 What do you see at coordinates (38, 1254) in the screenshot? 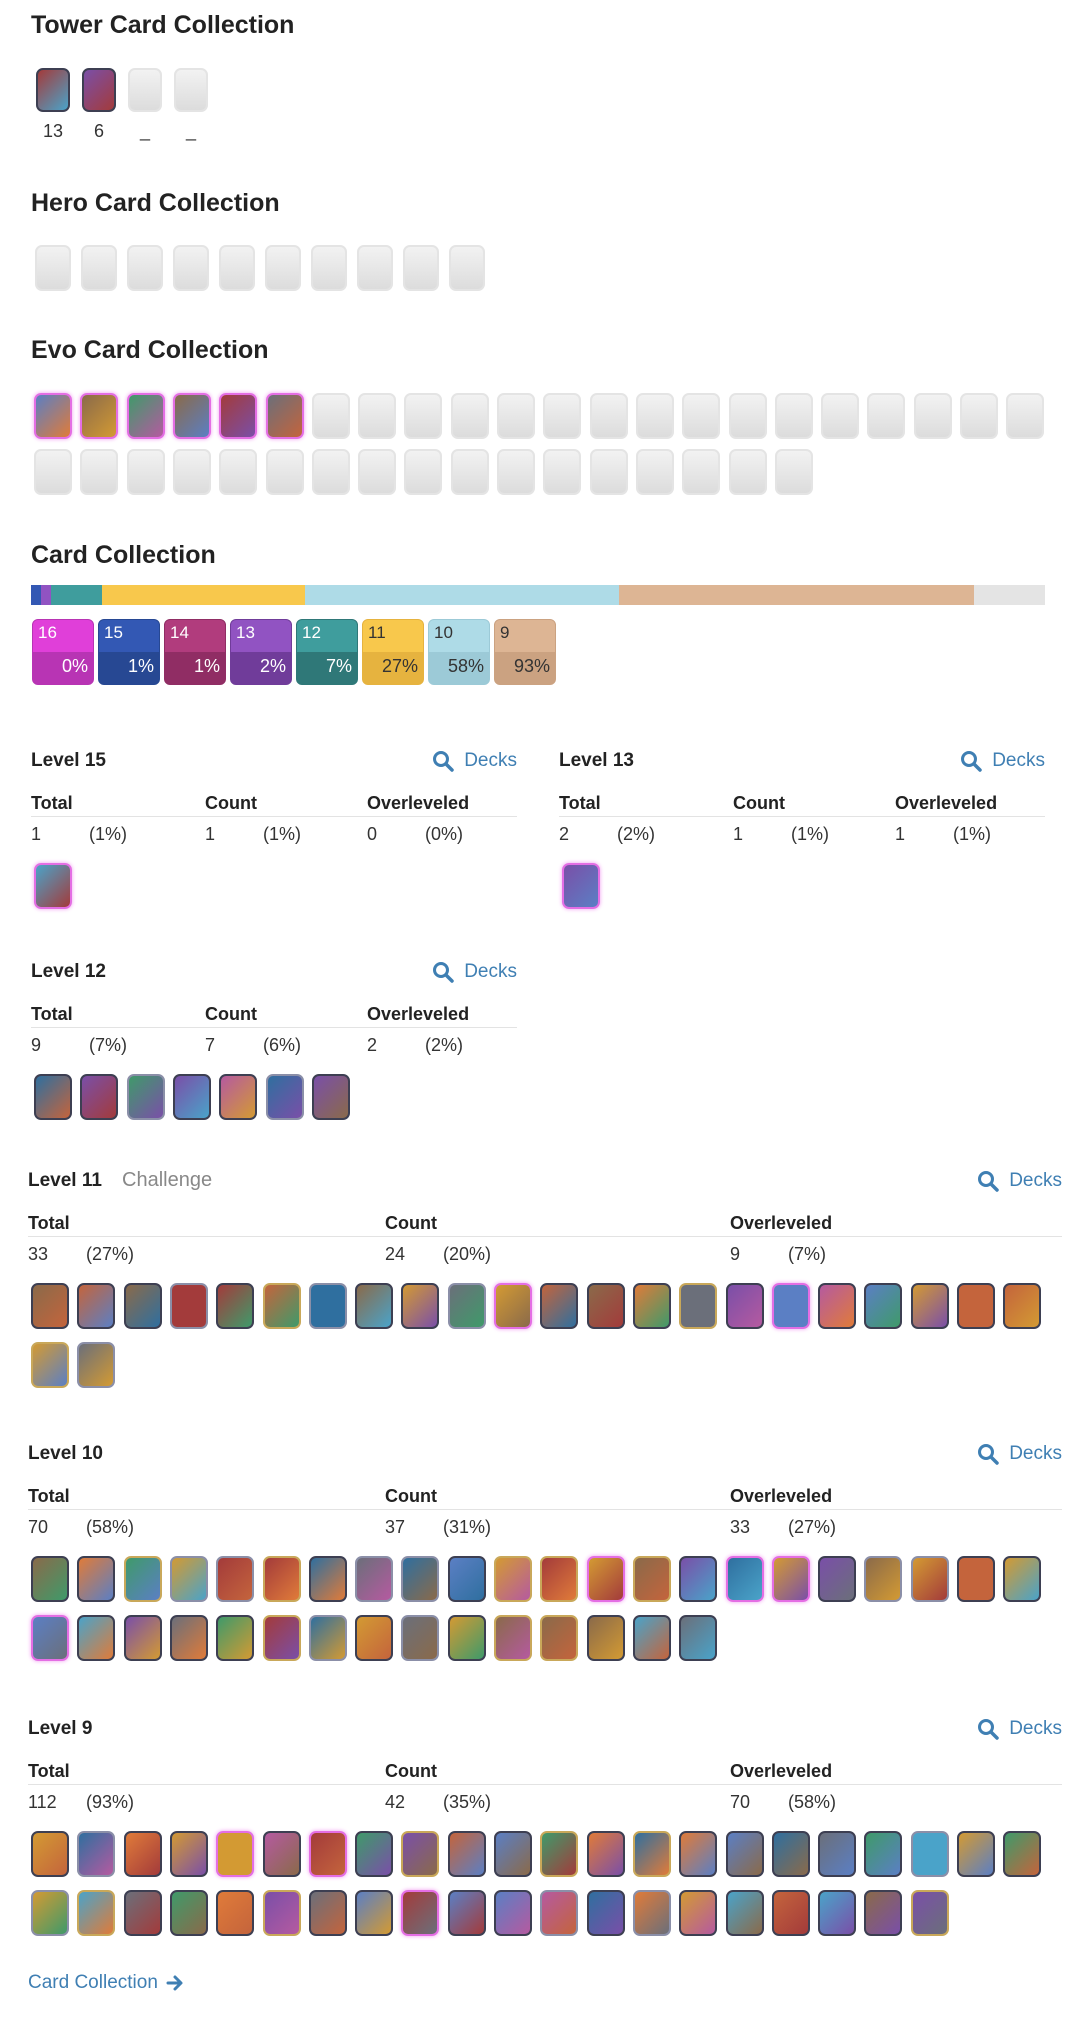
I see `stat-value: 33` at bounding box center [38, 1254].